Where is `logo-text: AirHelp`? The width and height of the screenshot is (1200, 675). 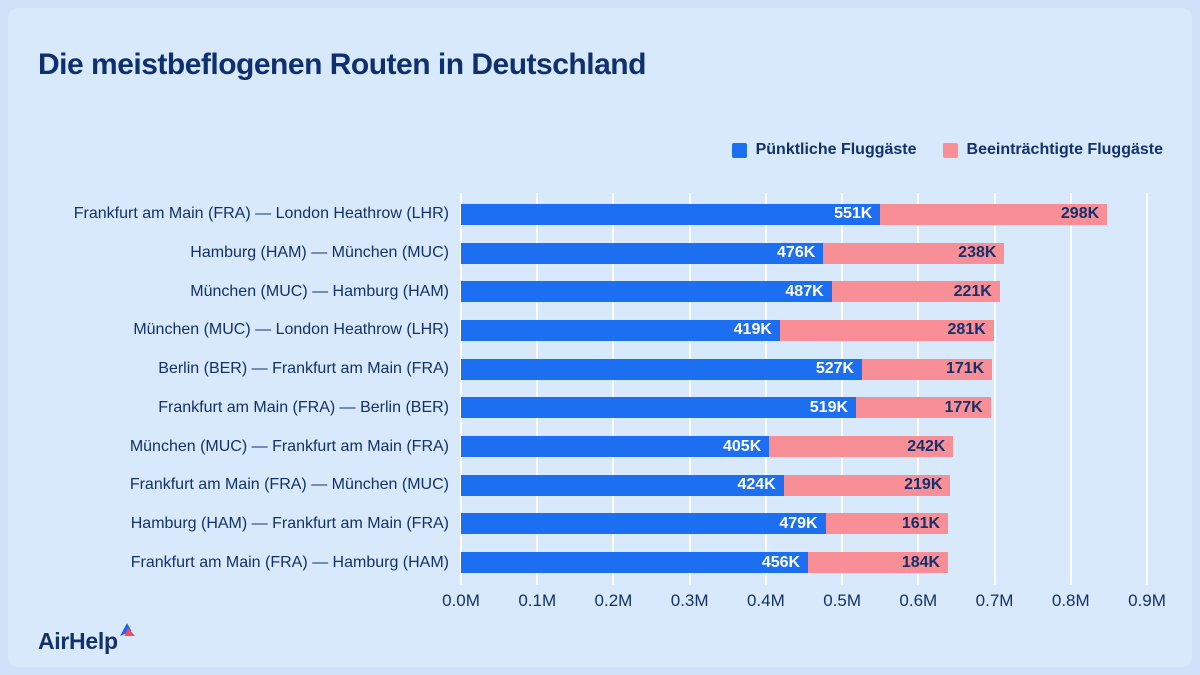 logo-text: AirHelp is located at coordinates (78, 641).